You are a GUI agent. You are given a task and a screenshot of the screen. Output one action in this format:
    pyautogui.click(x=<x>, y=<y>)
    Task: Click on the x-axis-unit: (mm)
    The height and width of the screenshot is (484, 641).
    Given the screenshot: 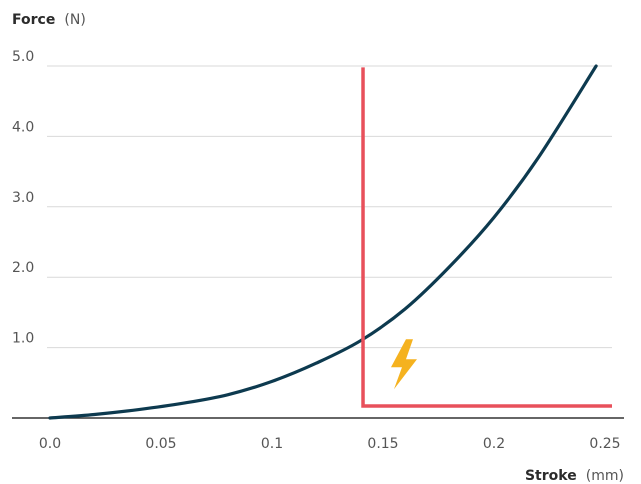 What is the action you would take?
    pyautogui.click(x=605, y=476)
    